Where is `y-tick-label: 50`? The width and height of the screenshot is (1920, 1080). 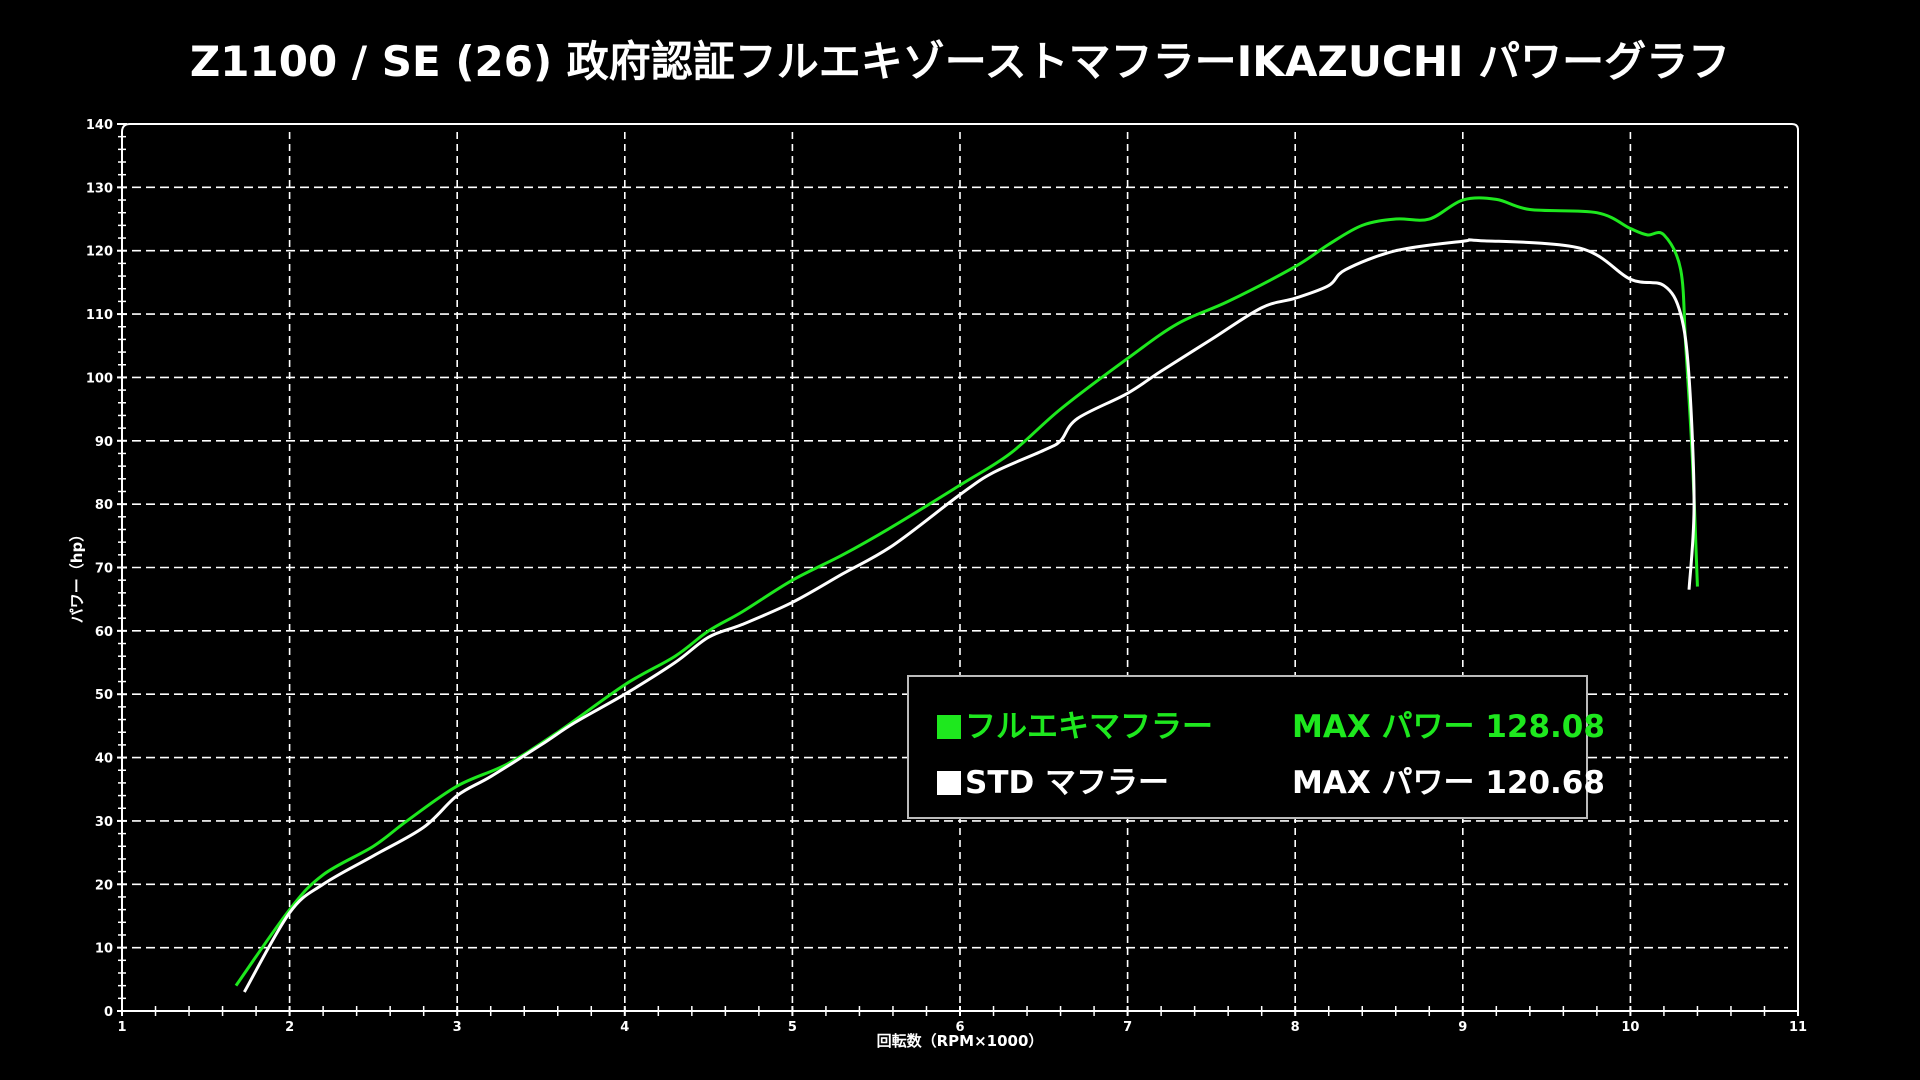
y-tick-label: 50 is located at coordinates (104, 695).